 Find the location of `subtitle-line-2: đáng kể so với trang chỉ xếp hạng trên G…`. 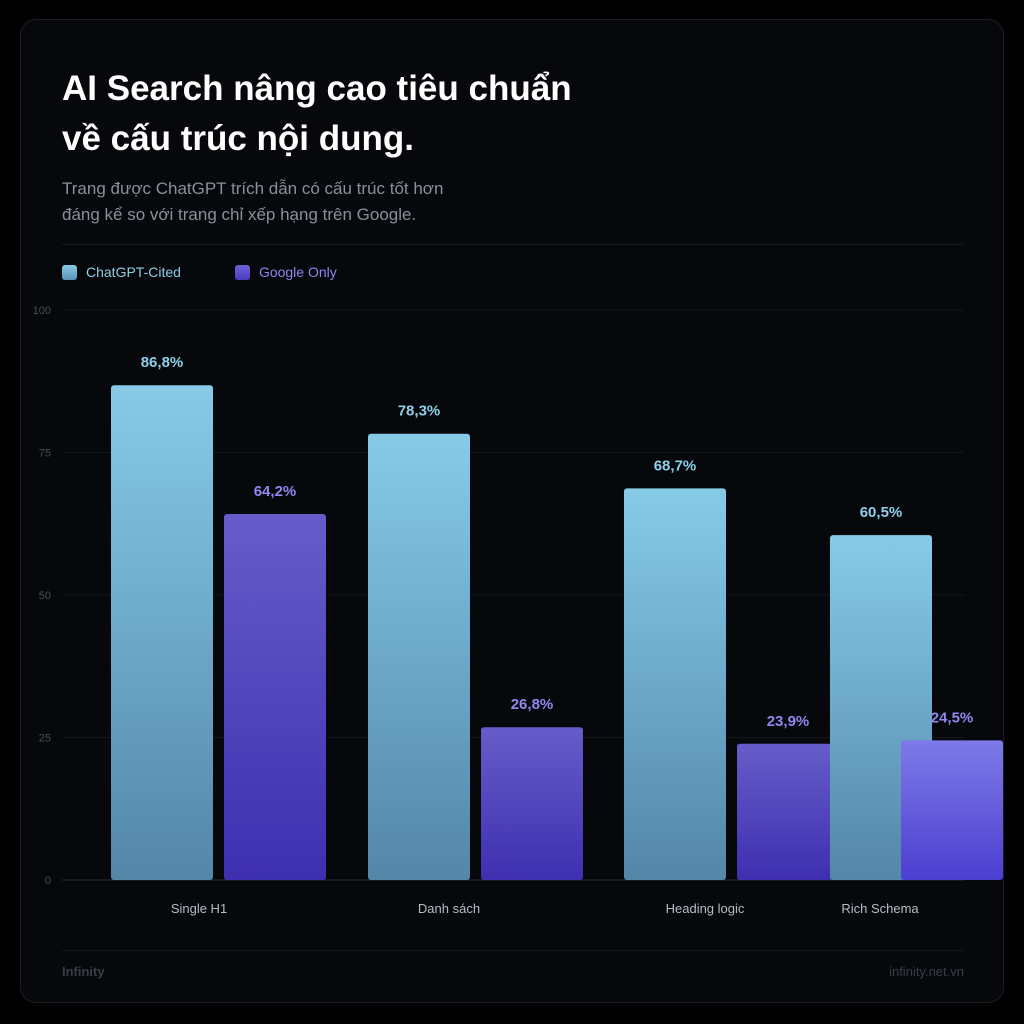

subtitle-line-2: đáng kể so với trang chỉ xếp hạng trên G… is located at coordinates (239, 214).